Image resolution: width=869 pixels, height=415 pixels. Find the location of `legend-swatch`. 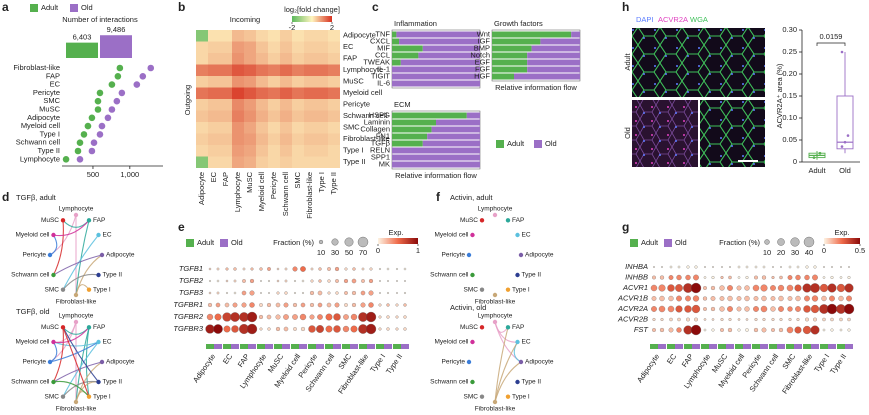

legend-swatch is located at coordinates (74, 8).